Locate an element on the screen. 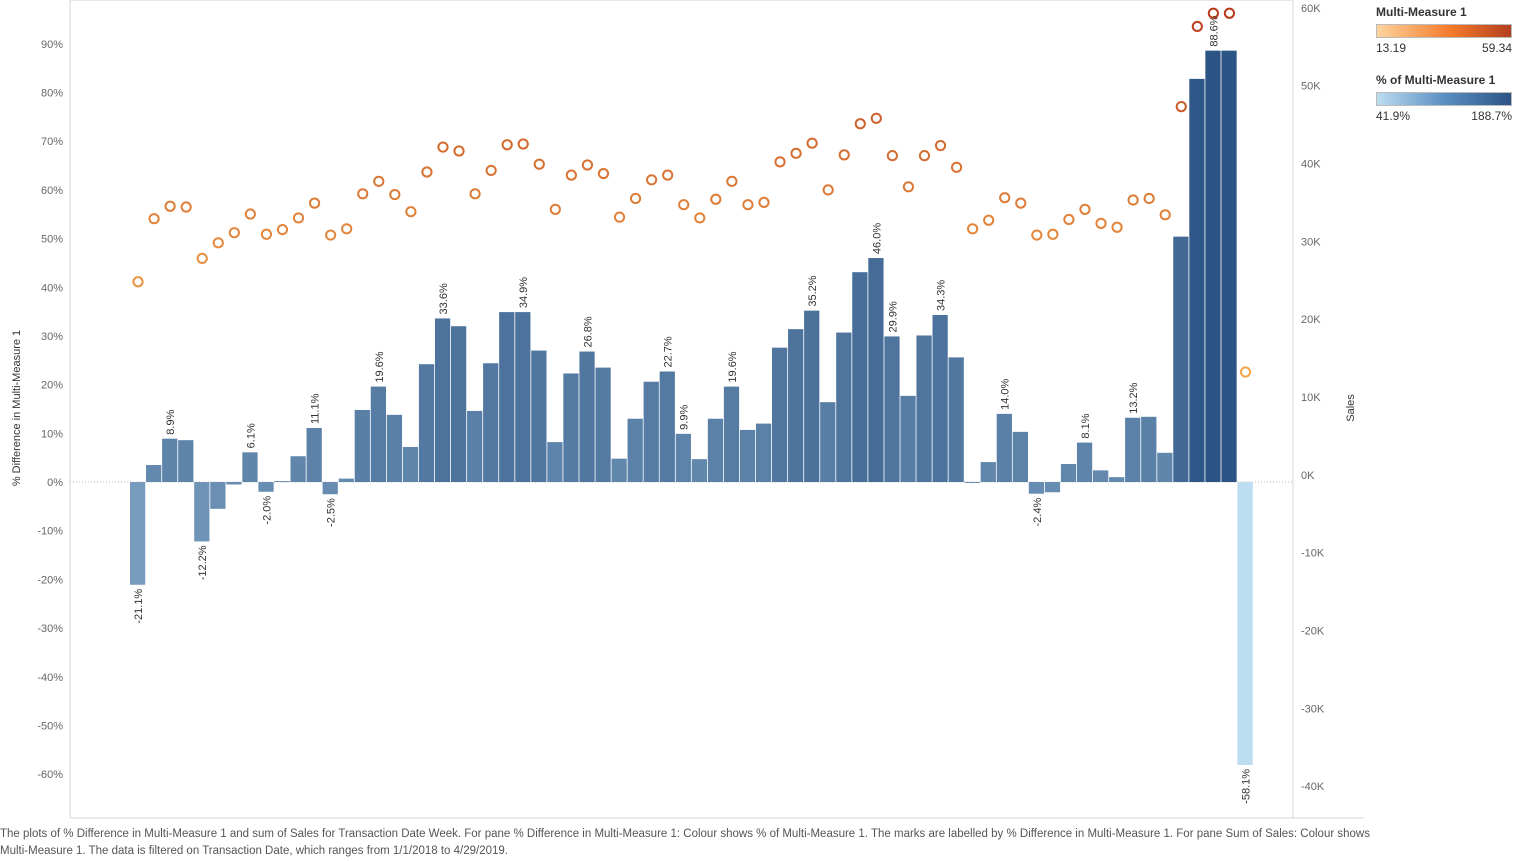 This screenshot has width=1516, height=861. left-tick-label: 0% is located at coordinates (55, 483).